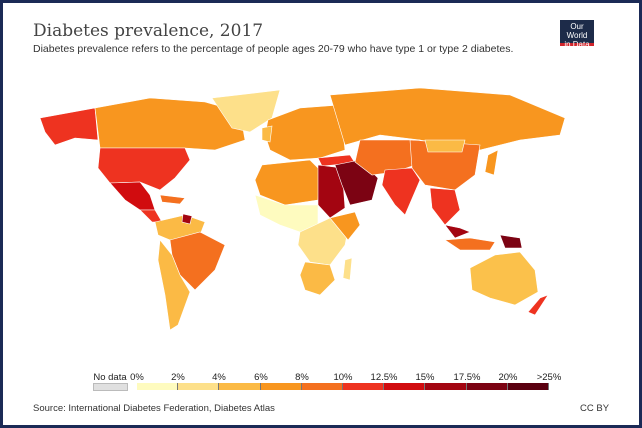  Describe the element at coordinates (577, 31) in the screenshot. I see `logo-line1: Our World` at that location.